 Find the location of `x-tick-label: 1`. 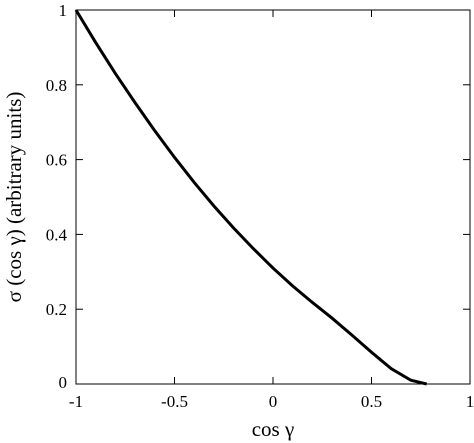

x-tick-label: 1 is located at coordinates (470, 401).